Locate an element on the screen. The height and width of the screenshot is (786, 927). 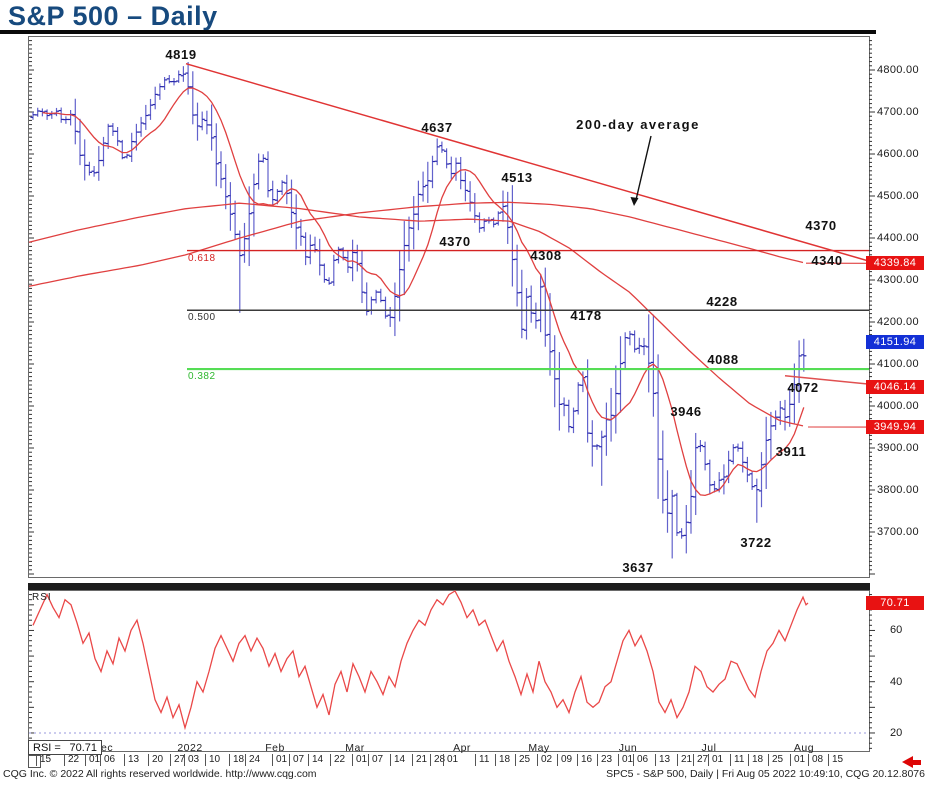
day-label: 16 is located at coordinates (584, 760).